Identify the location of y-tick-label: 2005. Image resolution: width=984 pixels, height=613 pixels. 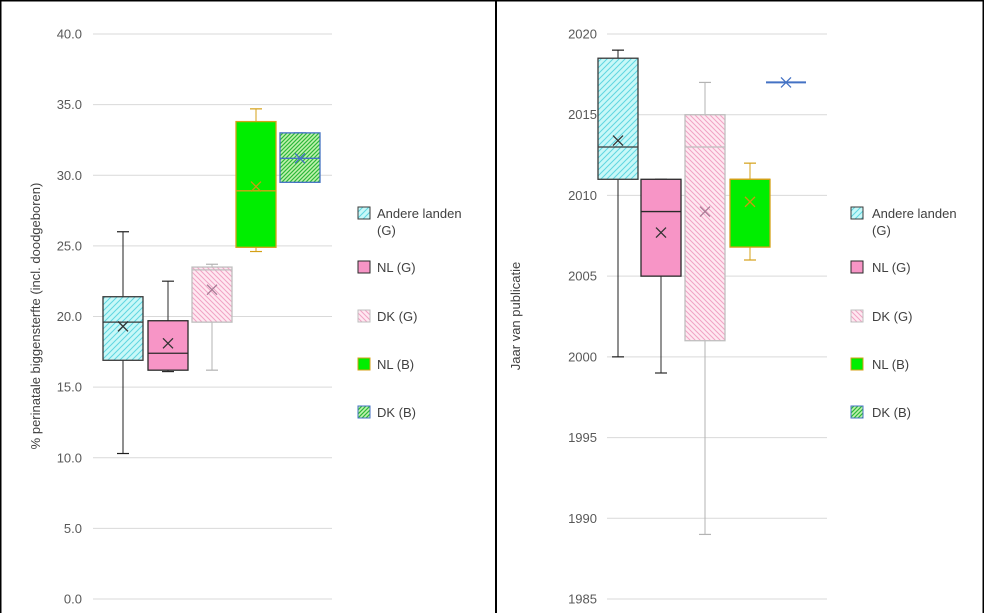
(582, 276).